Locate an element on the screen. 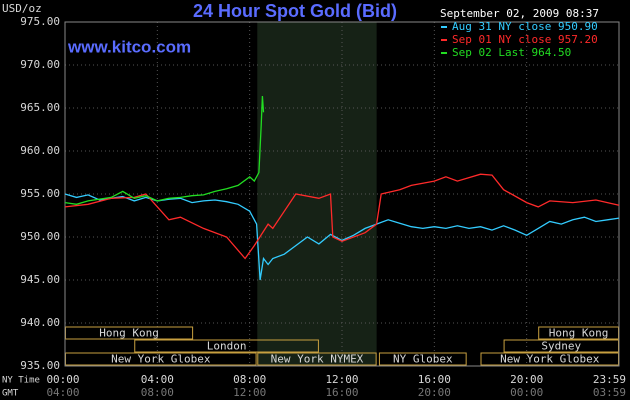 The image size is (630, 400). legend-label: Aug 31 NY close 950.90 is located at coordinates (525, 26).